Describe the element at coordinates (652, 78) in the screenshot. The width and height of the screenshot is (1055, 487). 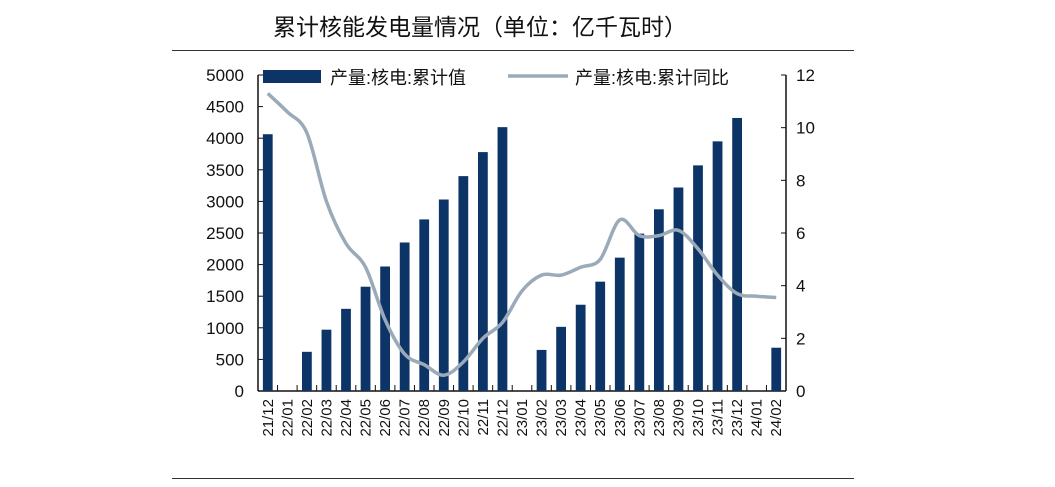
I see `legend-line-label: 产量:核电:累计同比` at that location.